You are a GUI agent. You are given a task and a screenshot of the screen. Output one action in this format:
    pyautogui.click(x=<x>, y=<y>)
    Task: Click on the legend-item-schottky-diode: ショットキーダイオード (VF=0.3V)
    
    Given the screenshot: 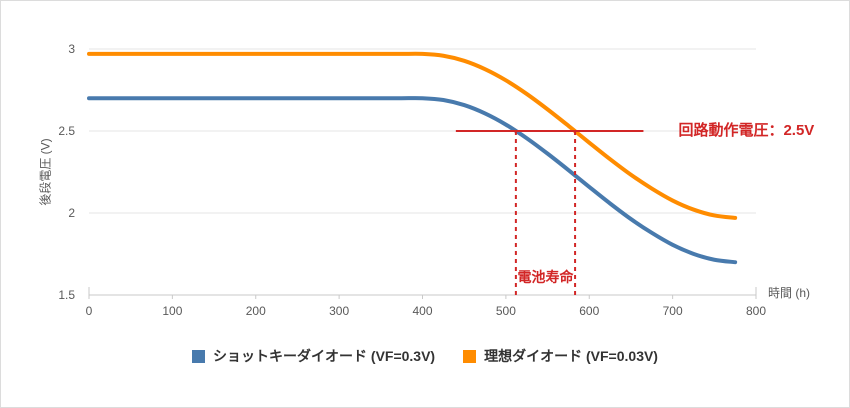 What is the action you would take?
    pyautogui.click(x=313, y=356)
    